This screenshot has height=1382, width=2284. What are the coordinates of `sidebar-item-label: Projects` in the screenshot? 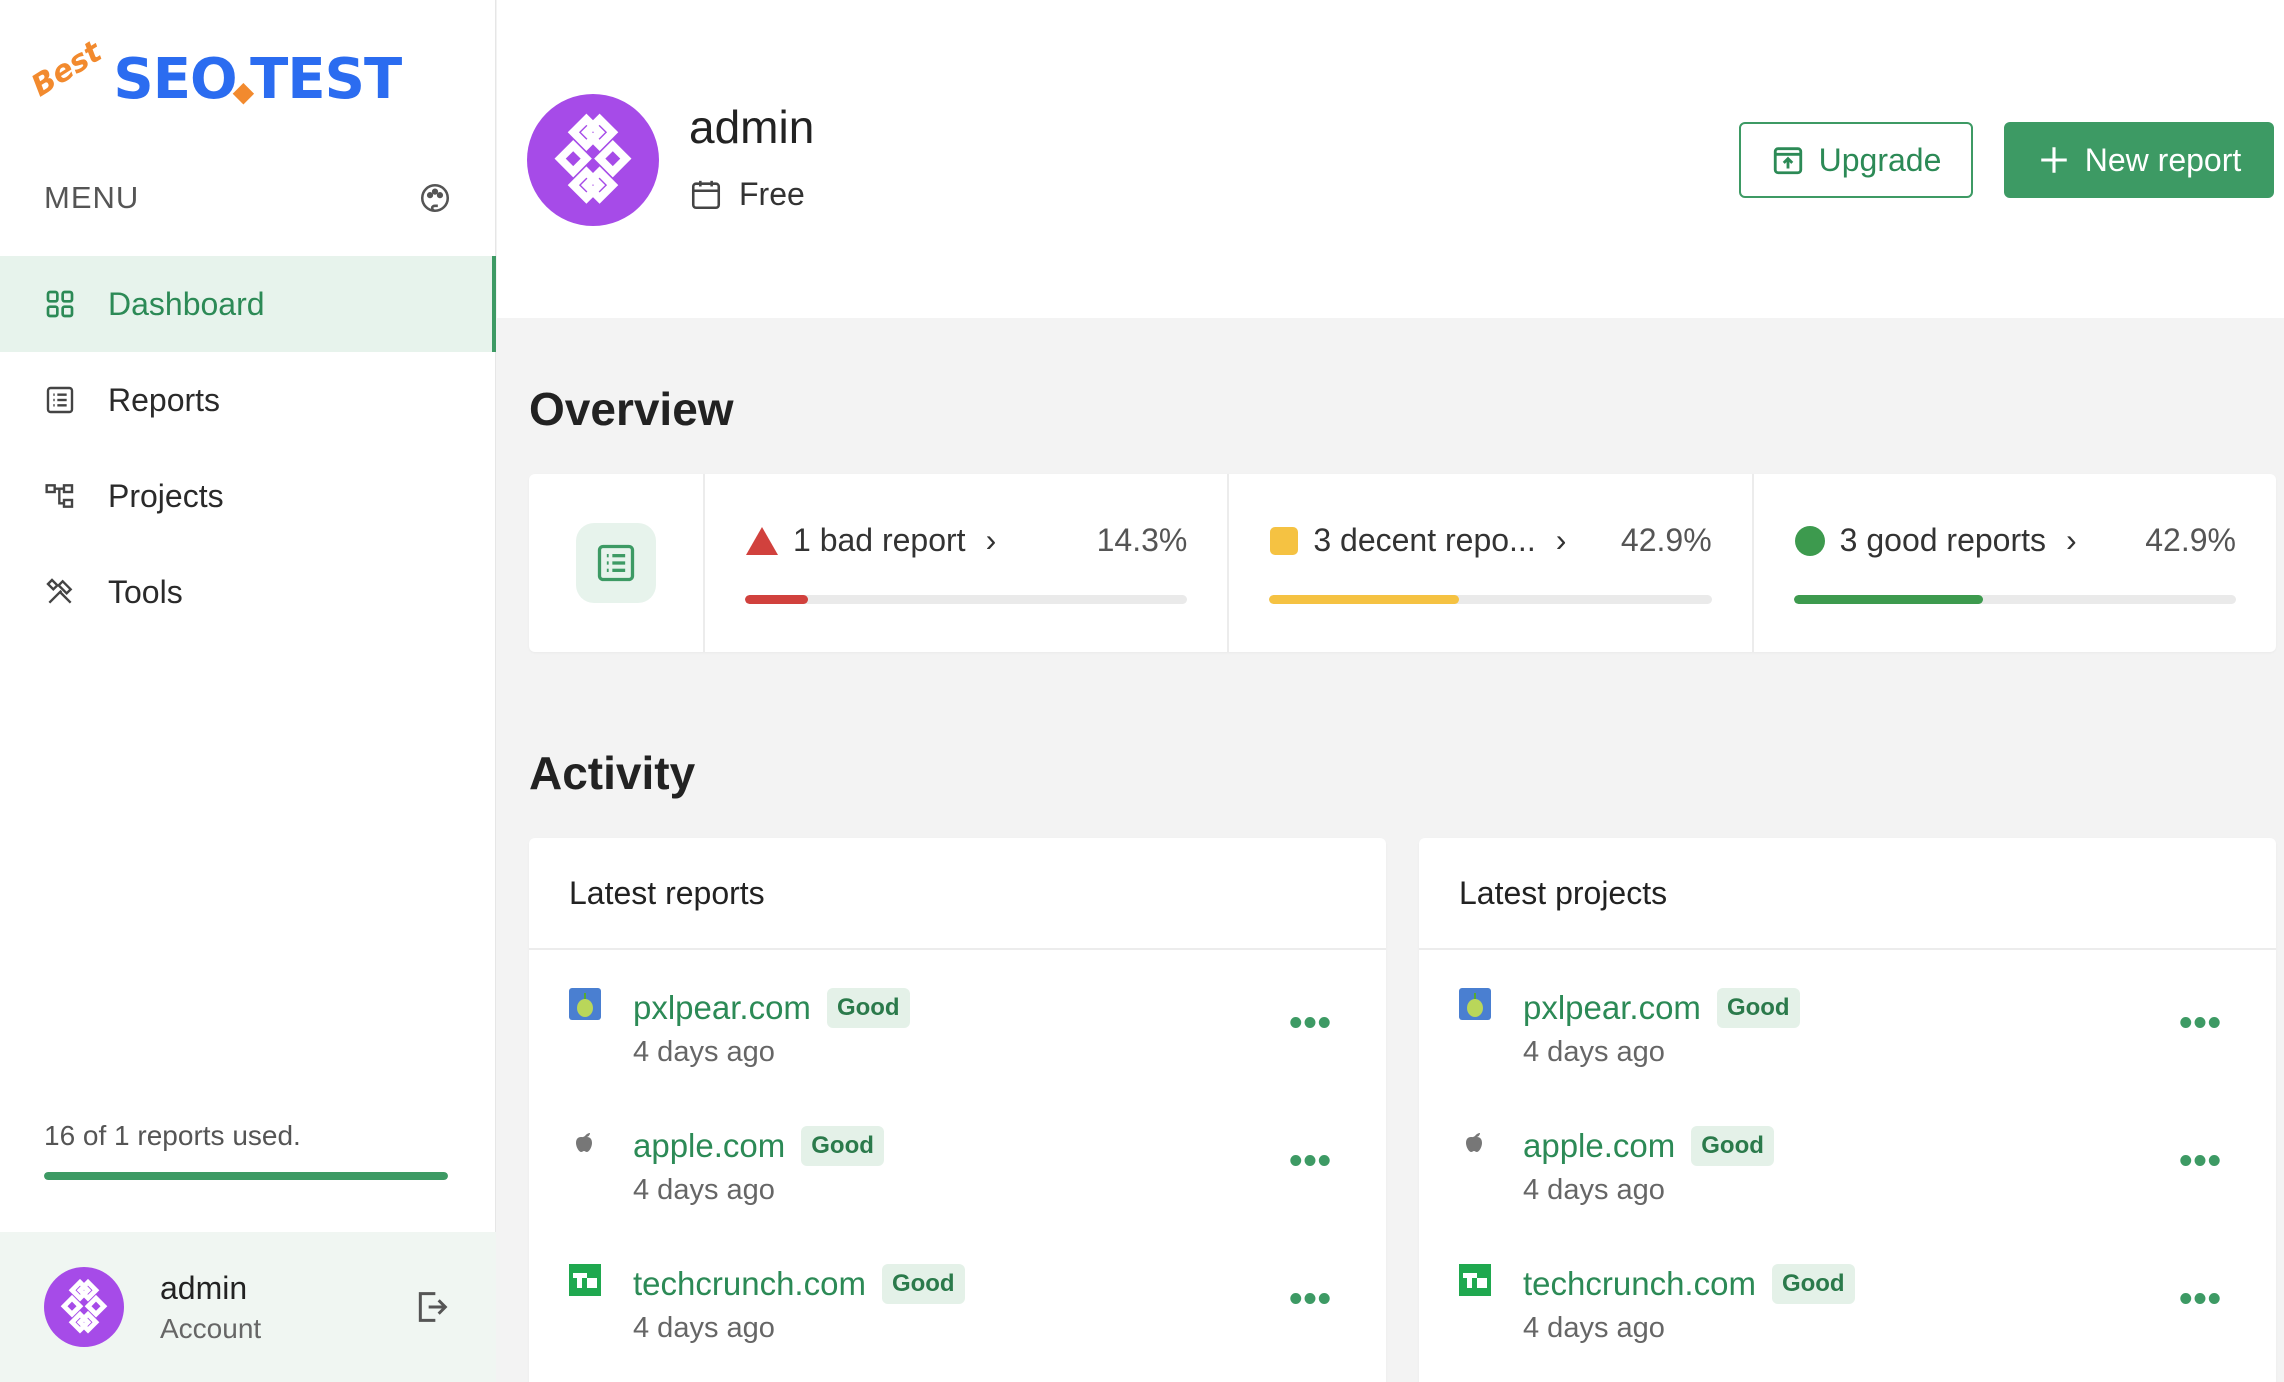 It's located at (166, 495).